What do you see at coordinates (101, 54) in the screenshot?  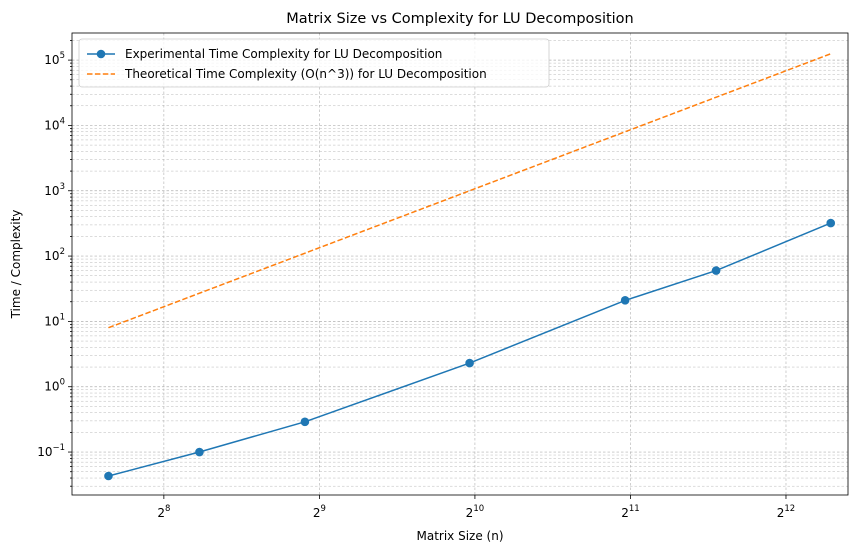 I see `legend-swatch-marker` at bounding box center [101, 54].